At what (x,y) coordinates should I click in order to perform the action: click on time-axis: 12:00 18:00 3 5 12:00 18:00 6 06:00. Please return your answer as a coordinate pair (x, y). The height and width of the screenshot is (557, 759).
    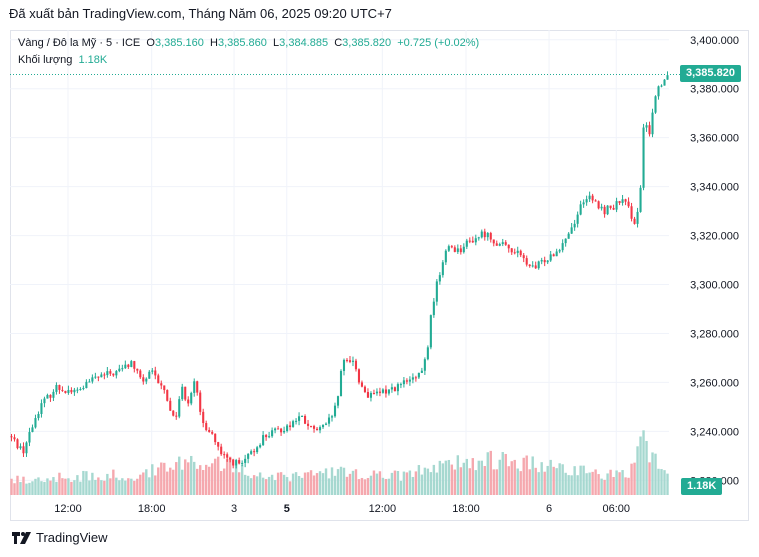
    Looking at the image, I should click on (342, 509).